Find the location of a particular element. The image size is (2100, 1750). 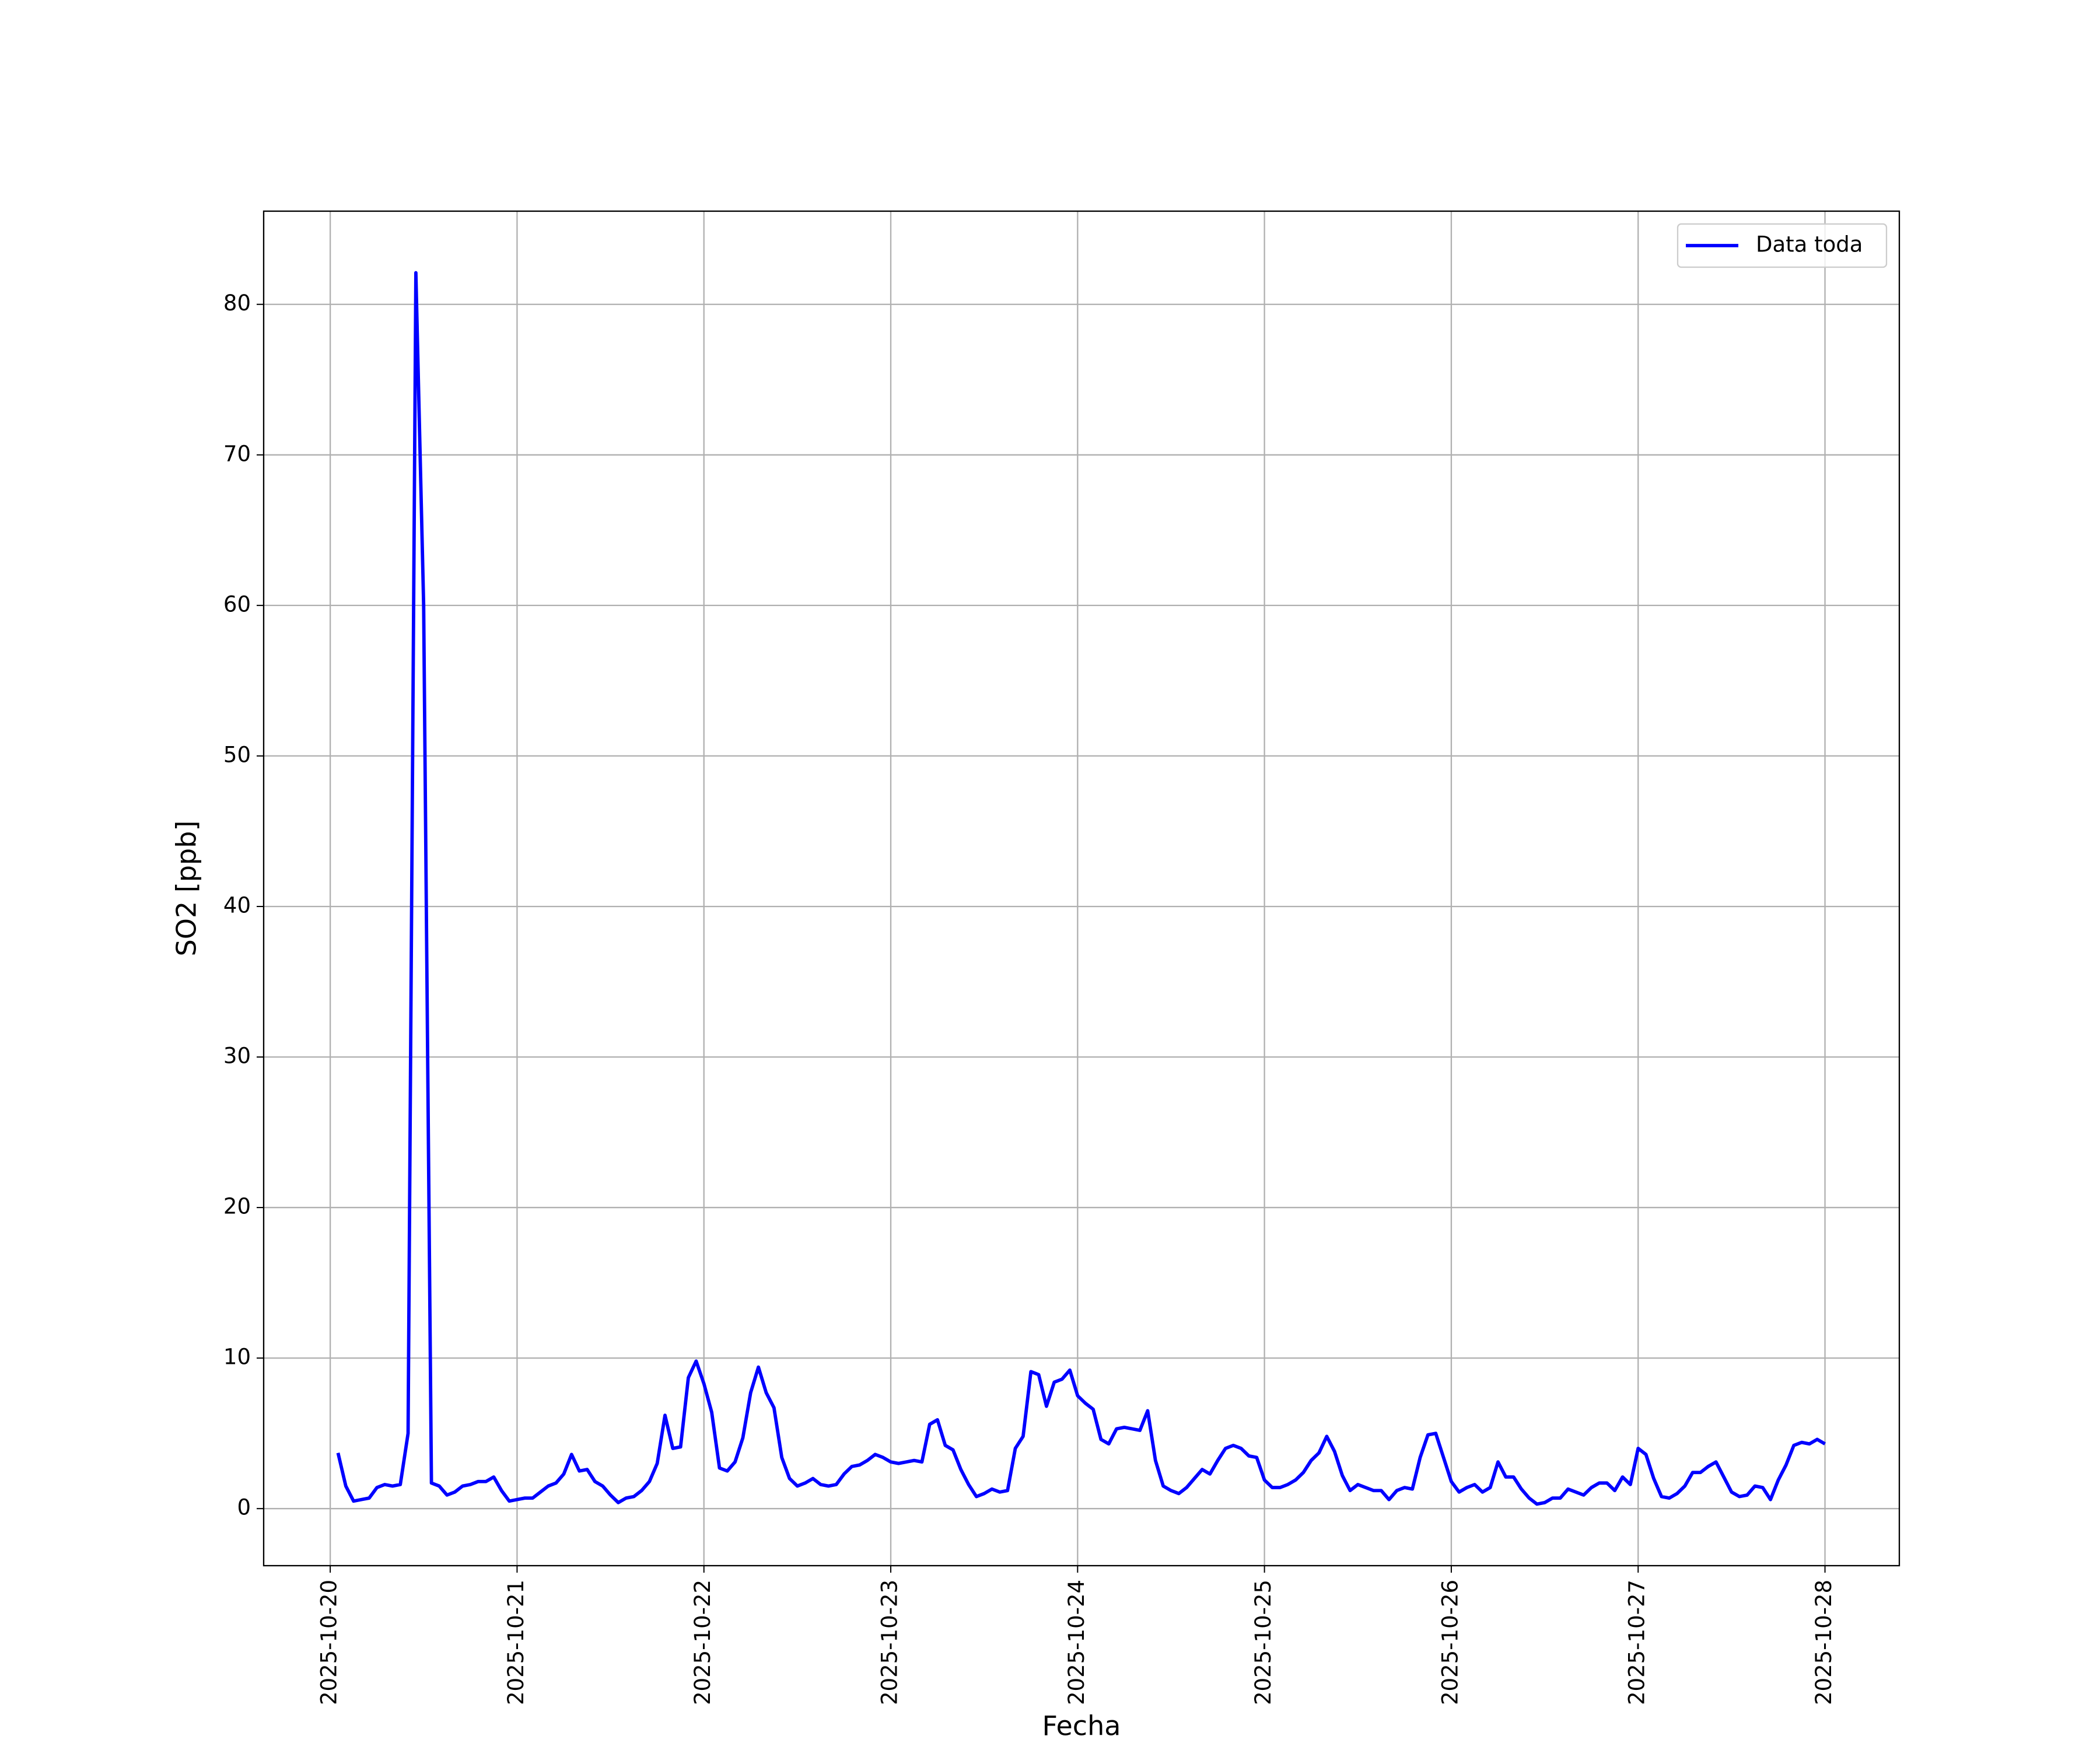

y-tick-label: 40 is located at coordinates (237, 905).